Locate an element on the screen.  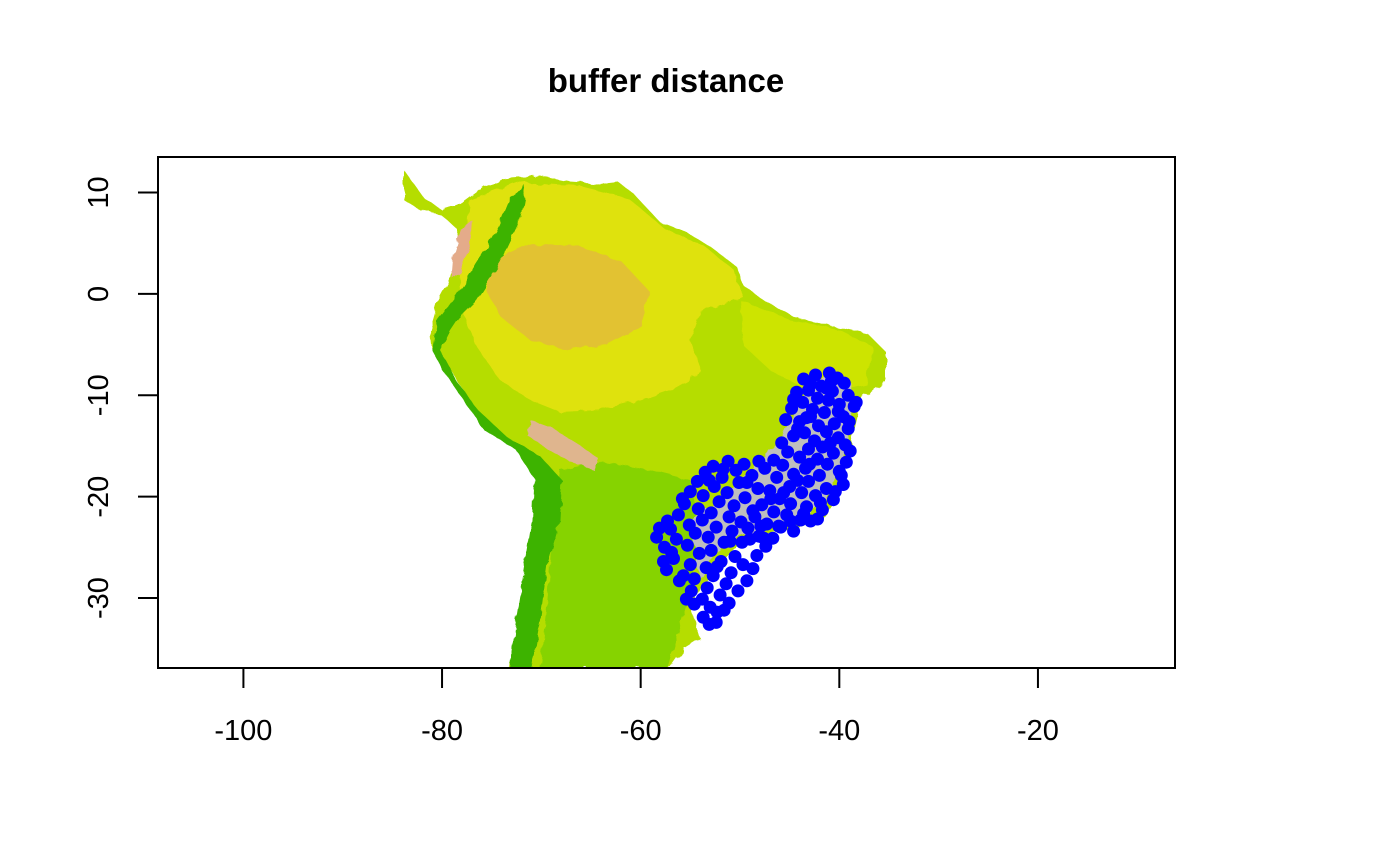
amazon-orange-zone is located at coordinates (568, 297).